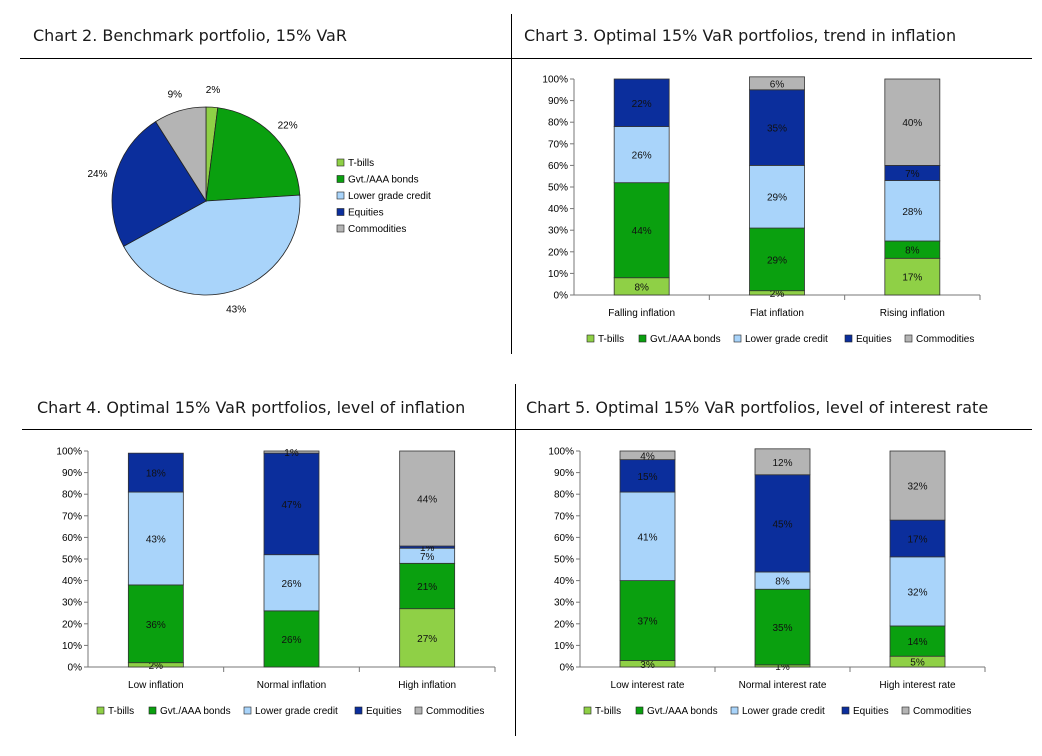 This screenshot has width=1042, height=756. Describe the element at coordinates (912, 276) in the screenshot. I see `bar-segment-t-bills` at that location.